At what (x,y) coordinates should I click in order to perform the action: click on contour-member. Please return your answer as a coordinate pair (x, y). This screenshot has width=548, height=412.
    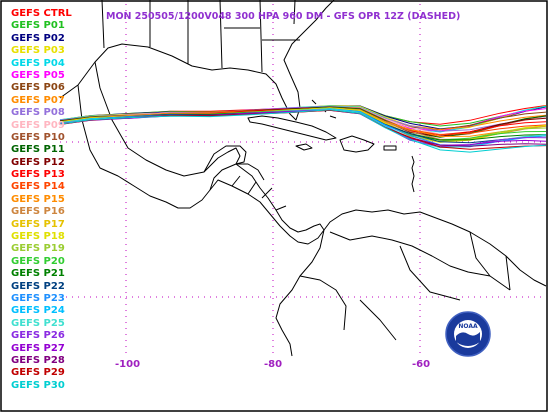
    Looking at the image, I should click on (303, 131).